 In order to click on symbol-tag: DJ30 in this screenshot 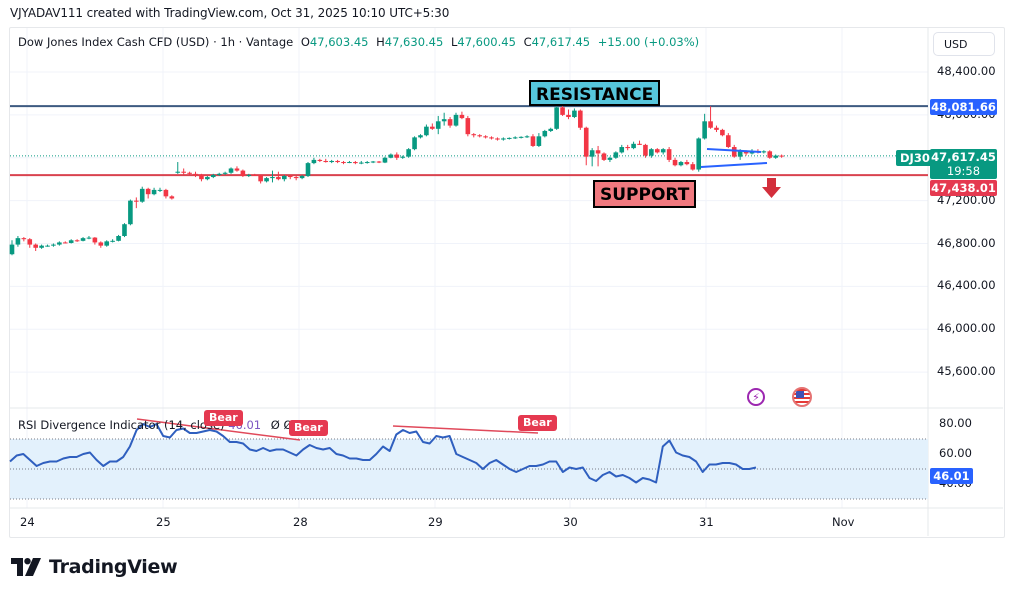, I will do `click(915, 158)`.